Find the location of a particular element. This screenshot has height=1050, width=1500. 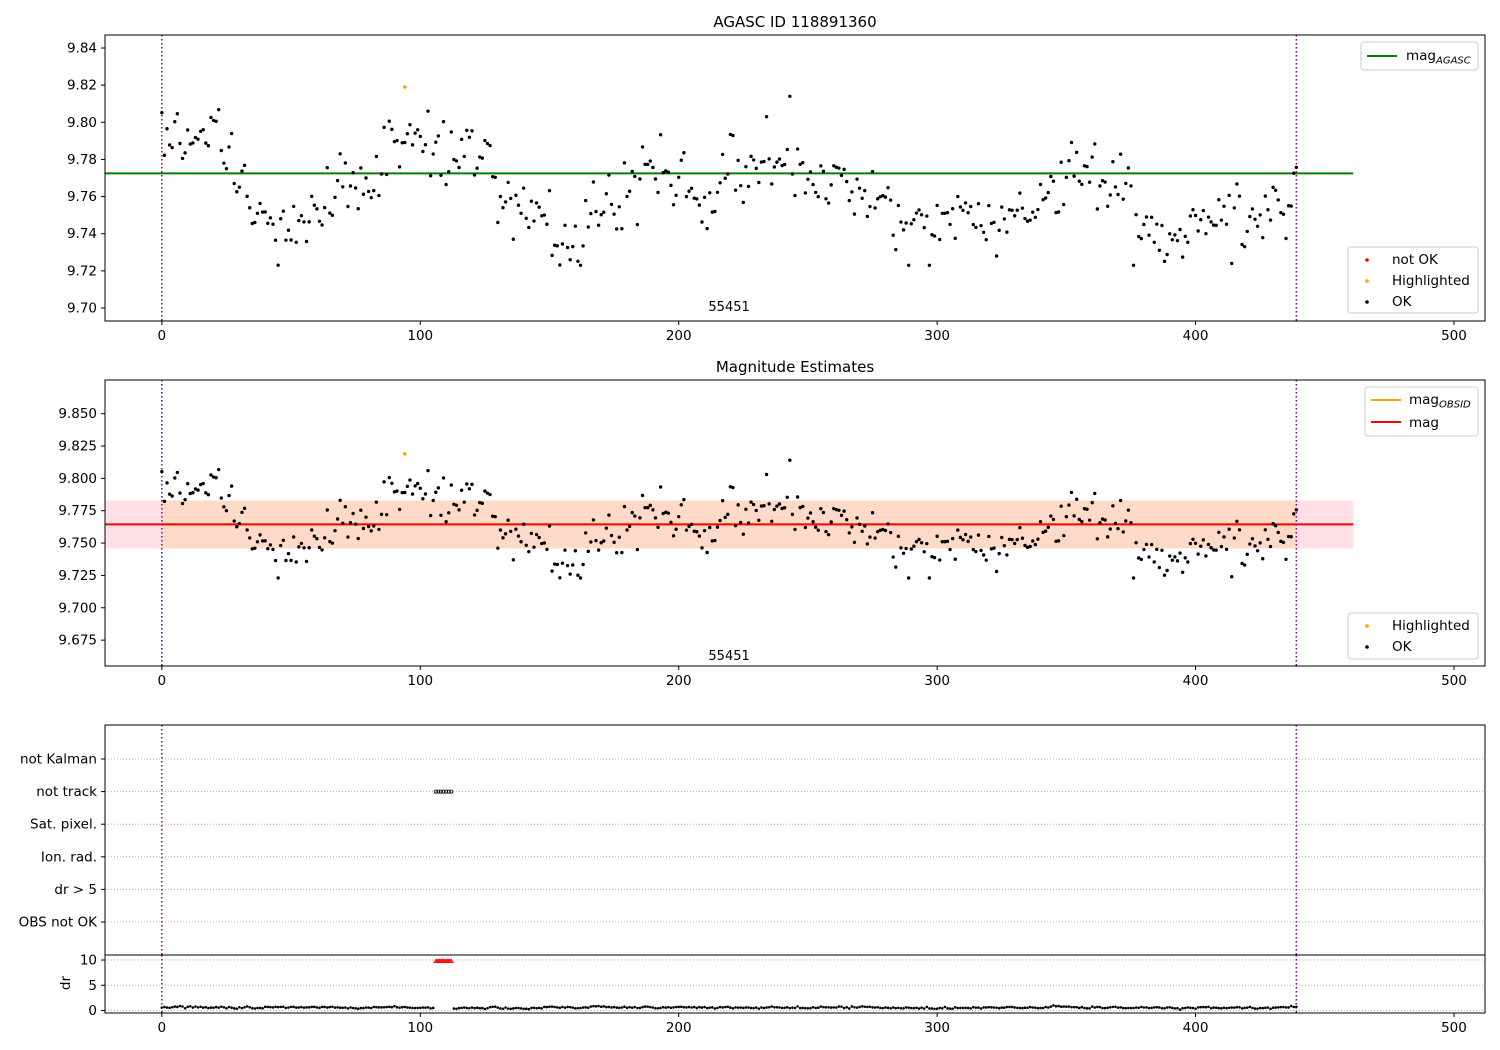

x-tick-label: 300 is located at coordinates (937, 681).